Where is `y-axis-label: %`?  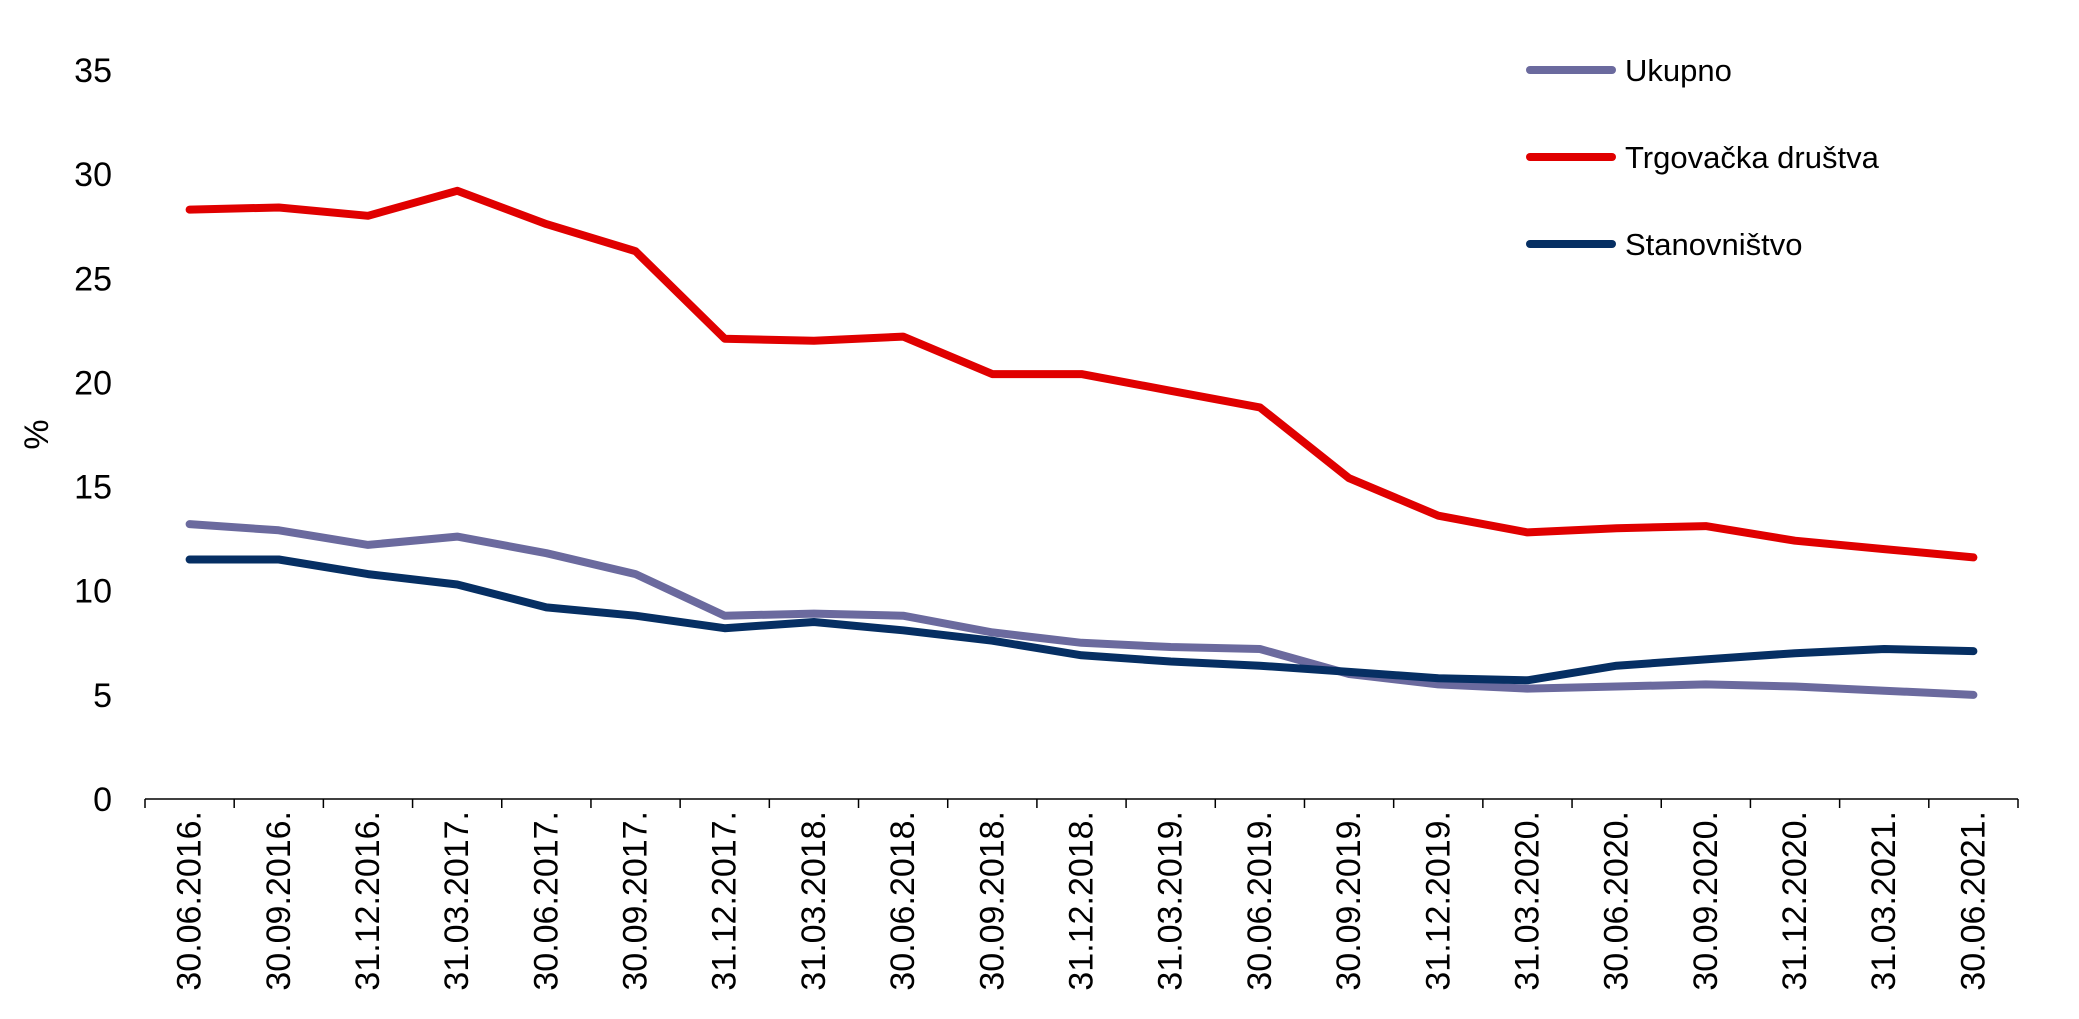
y-axis-label: % is located at coordinates (37, 434).